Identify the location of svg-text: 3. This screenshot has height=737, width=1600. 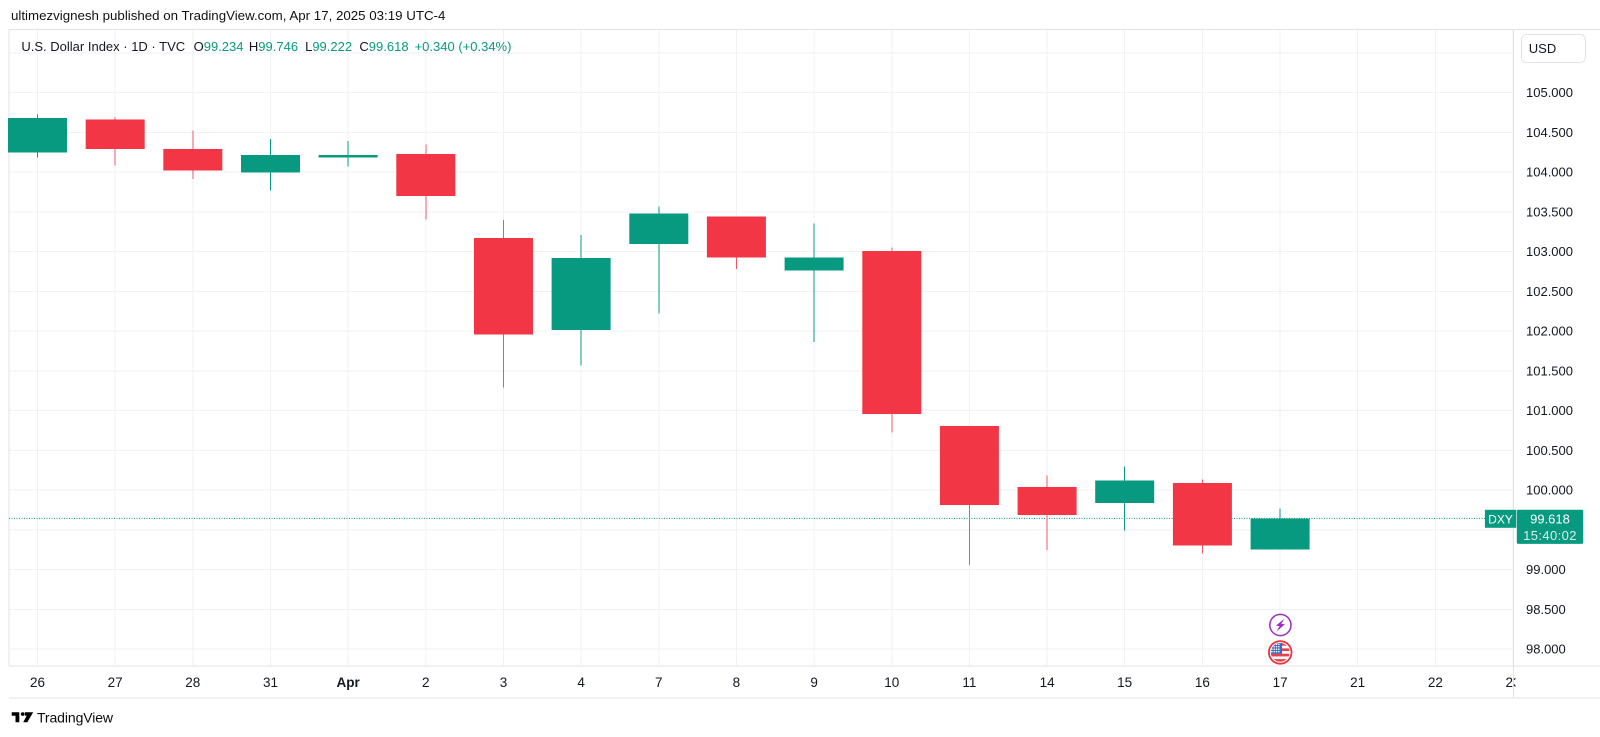
(504, 682).